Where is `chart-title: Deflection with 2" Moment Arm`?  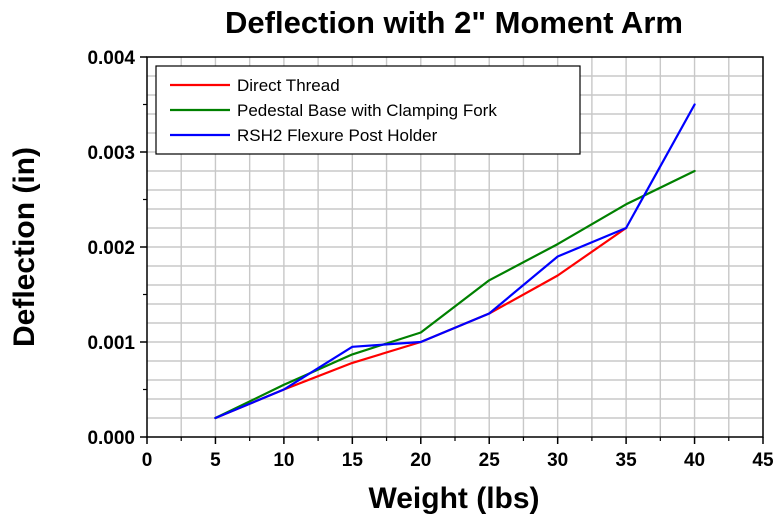
chart-title: Deflection with 2" Moment Arm is located at coordinates (454, 22).